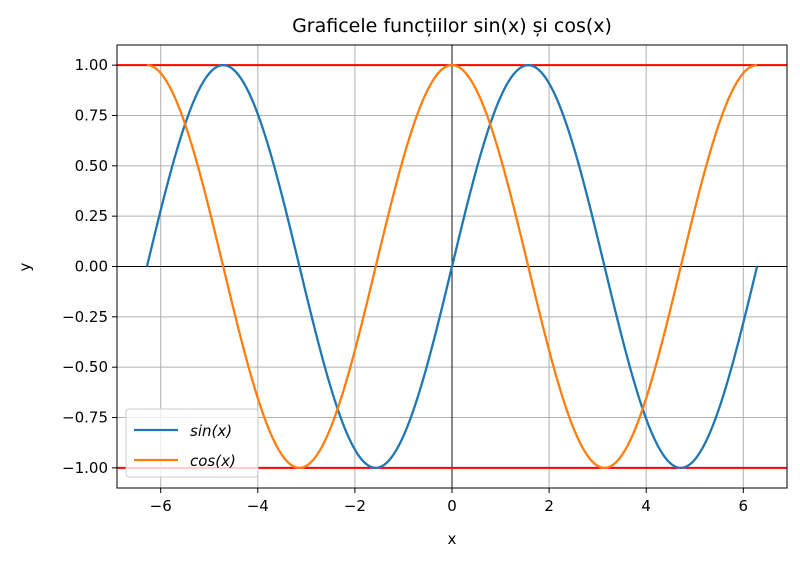  Describe the element at coordinates (91, 65) in the screenshot. I see `y-tick-label: 1.00` at that location.